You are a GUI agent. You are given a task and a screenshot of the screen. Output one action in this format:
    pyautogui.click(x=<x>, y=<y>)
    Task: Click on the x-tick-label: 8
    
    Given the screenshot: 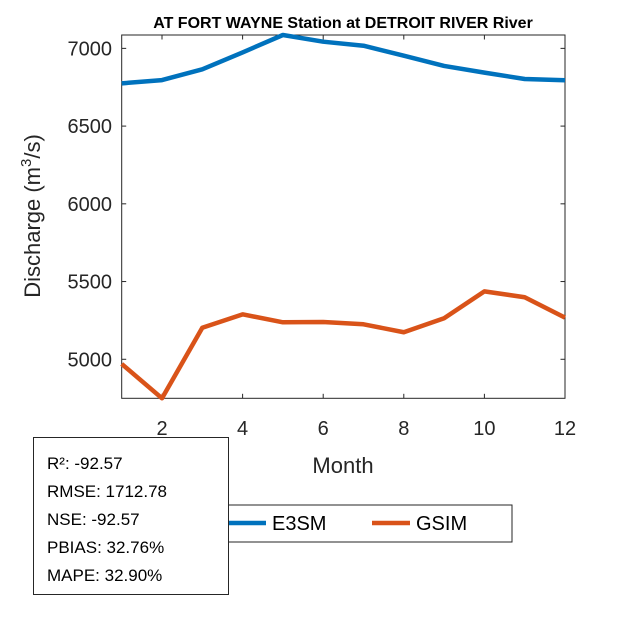 What is the action you would take?
    pyautogui.click(x=403, y=429)
    